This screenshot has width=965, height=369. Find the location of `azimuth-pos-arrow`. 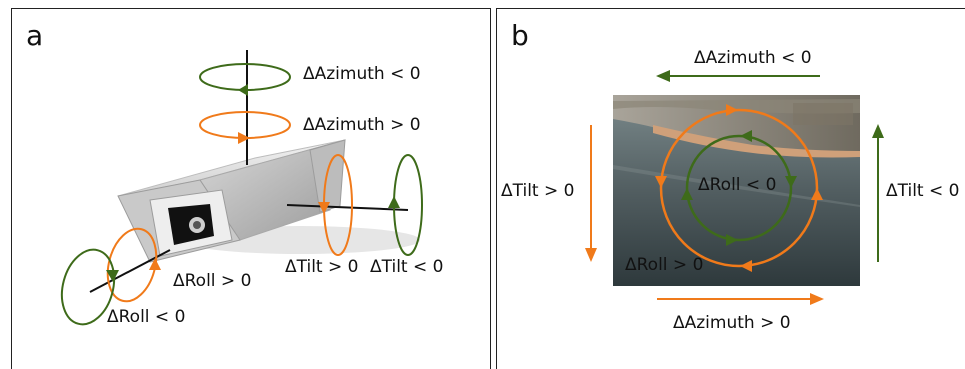

azimuth-pos-arrow is located at coordinates (740, 299).